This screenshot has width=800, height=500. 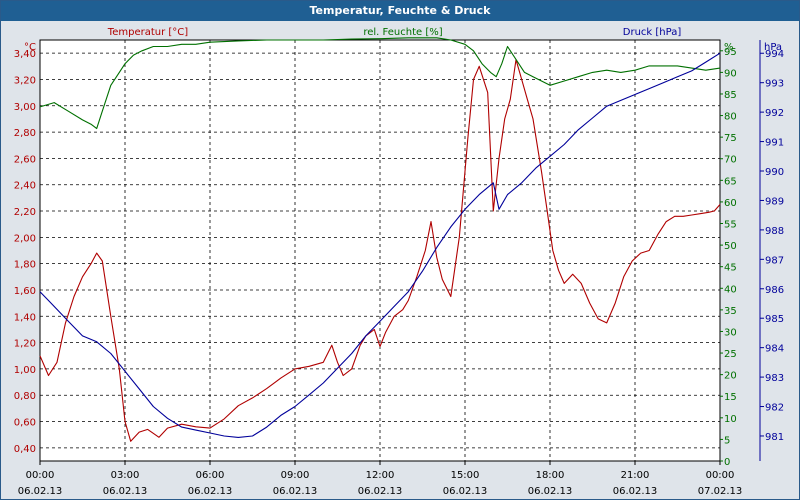 What do you see at coordinates (730, 332) in the screenshot?
I see `humidity-tick-label: 30` at bounding box center [730, 332].